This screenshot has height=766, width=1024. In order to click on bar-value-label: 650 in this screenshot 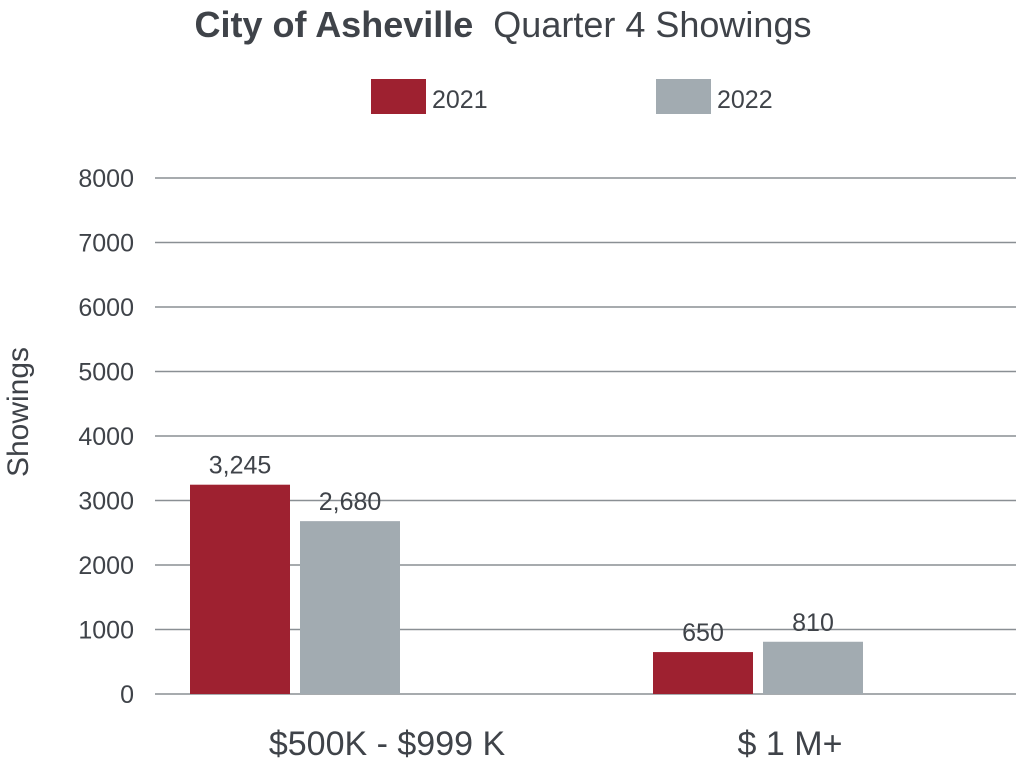, I will do `click(703, 633)`.